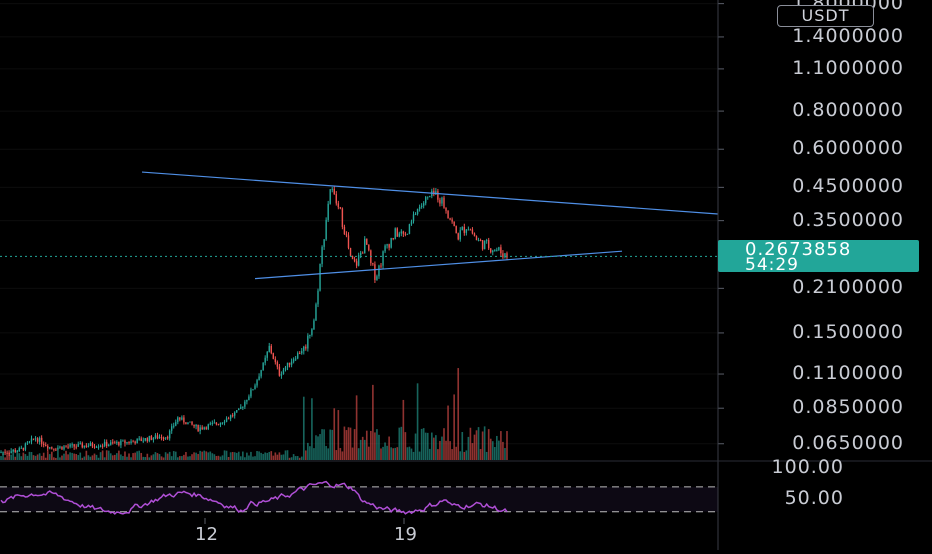 The width and height of the screenshot is (932, 554). Describe the element at coordinates (848, 110) in the screenshot. I see `y-tick-label: 0.8000000` at that location.